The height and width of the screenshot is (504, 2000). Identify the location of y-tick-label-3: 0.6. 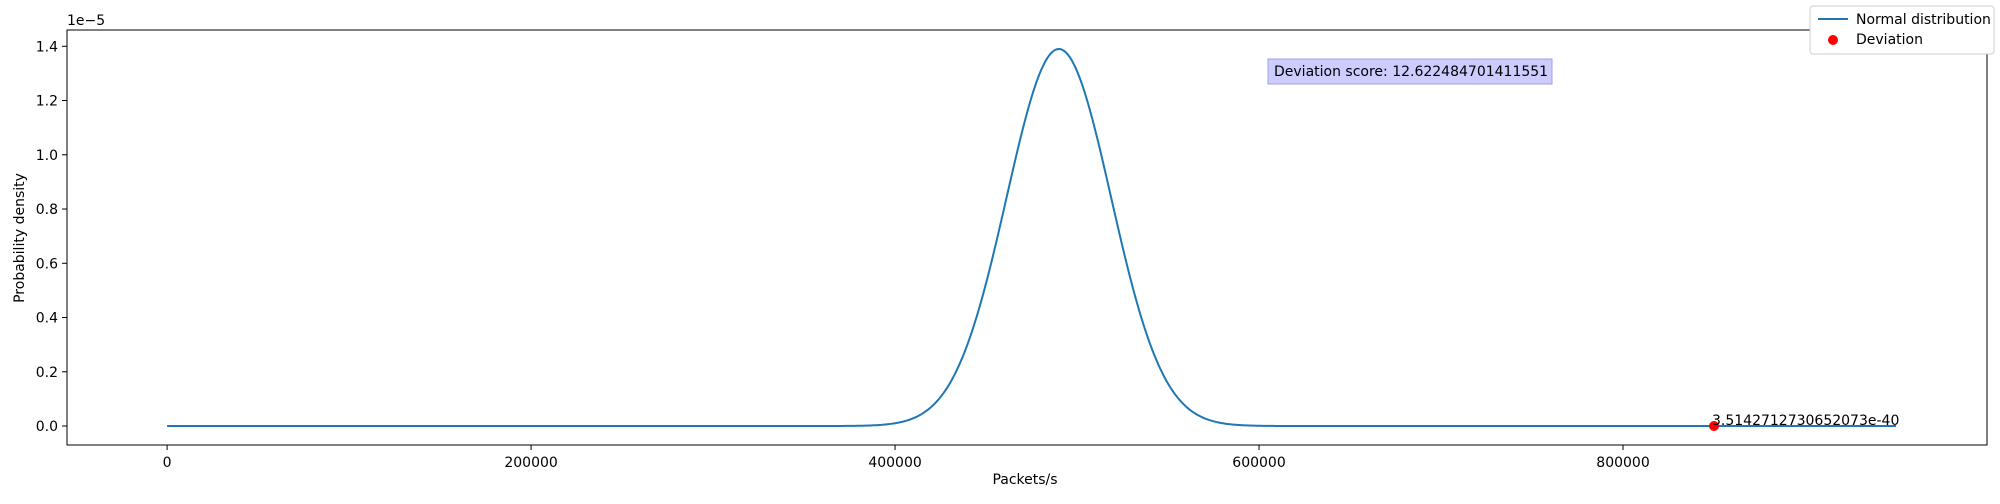
(47, 264).